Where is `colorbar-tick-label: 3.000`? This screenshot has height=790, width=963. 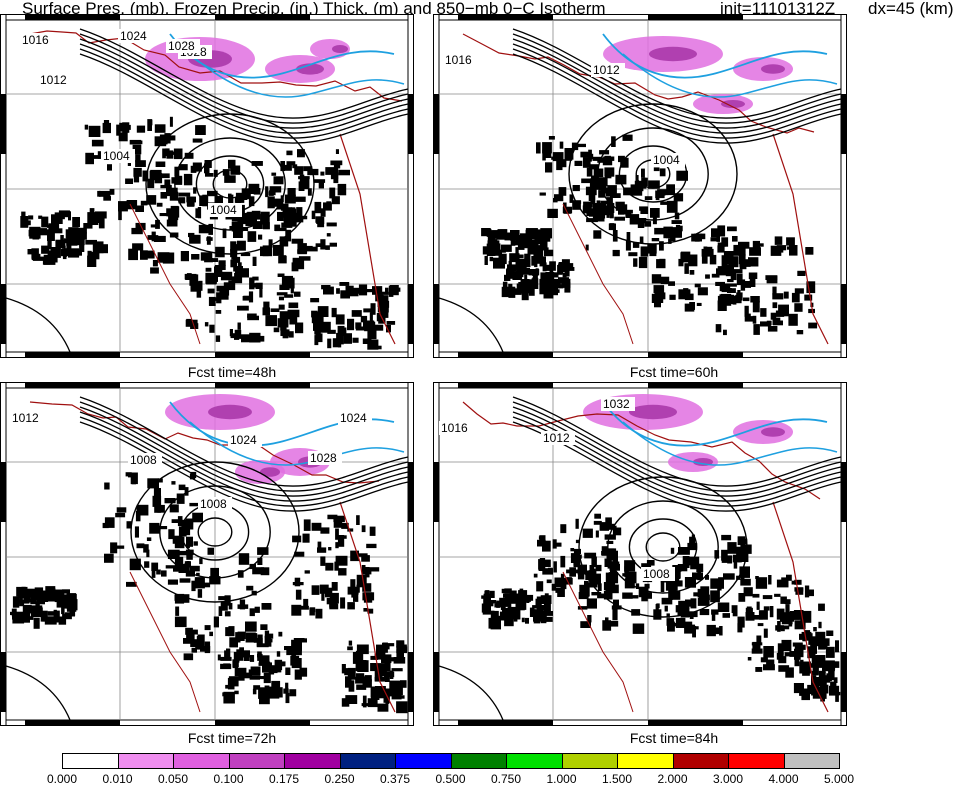 colorbar-tick-label: 3.000 is located at coordinates (728, 779).